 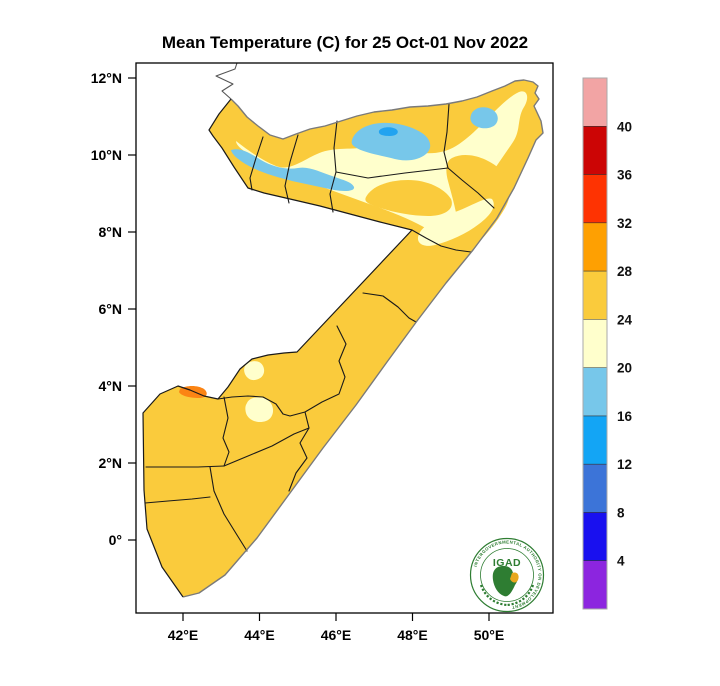 What do you see at coordinates (412, 635) in the screenshot?
I see `x-axis-tick-label: 48°E` at bounding box center [412, 635].